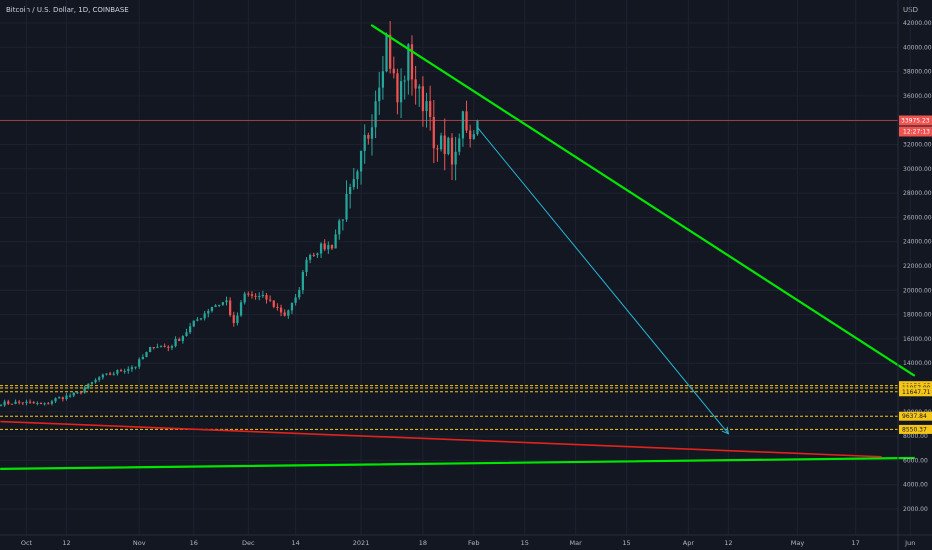  I want to click on price-tick: 6000.00, so click(915, 460).